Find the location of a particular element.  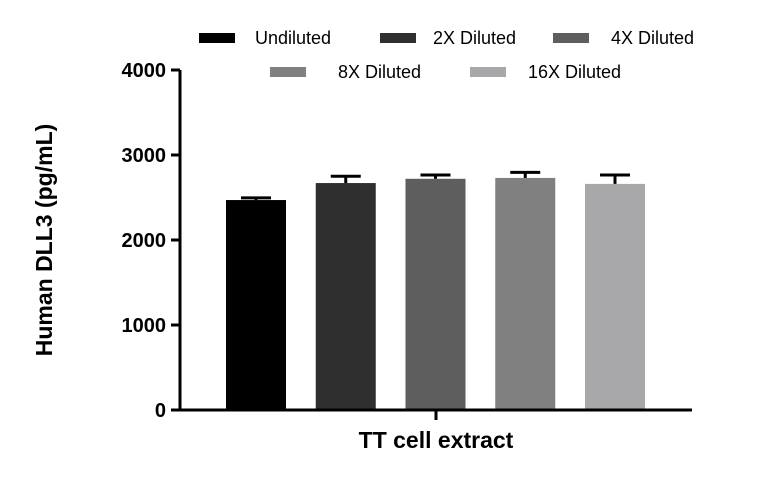

legend-label-3: 8X Diluted is located at coordinates (379, 72).